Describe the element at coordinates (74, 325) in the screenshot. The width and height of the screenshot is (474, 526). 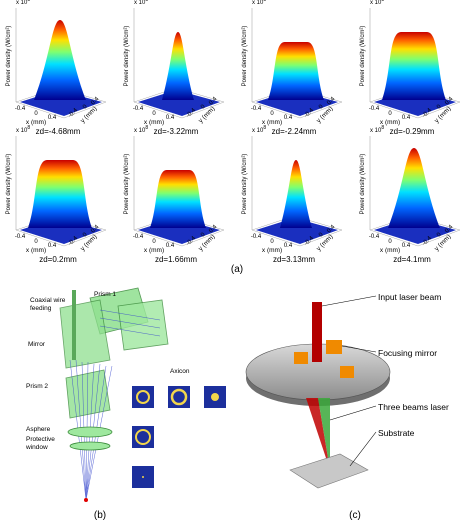
I see `coaxial-wire` at that location.